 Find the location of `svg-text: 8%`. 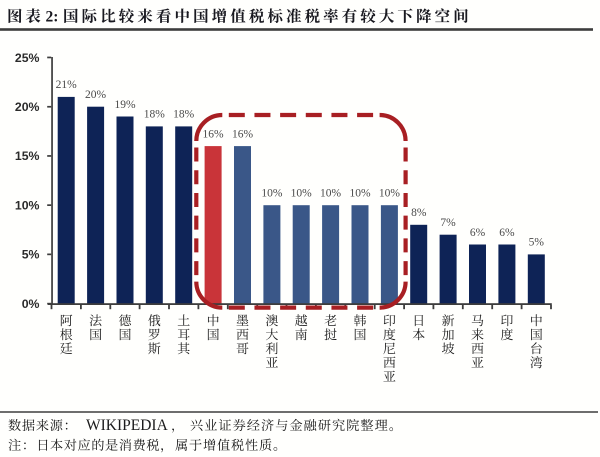

svg-text: 8% is located at coordinates (419, 213).